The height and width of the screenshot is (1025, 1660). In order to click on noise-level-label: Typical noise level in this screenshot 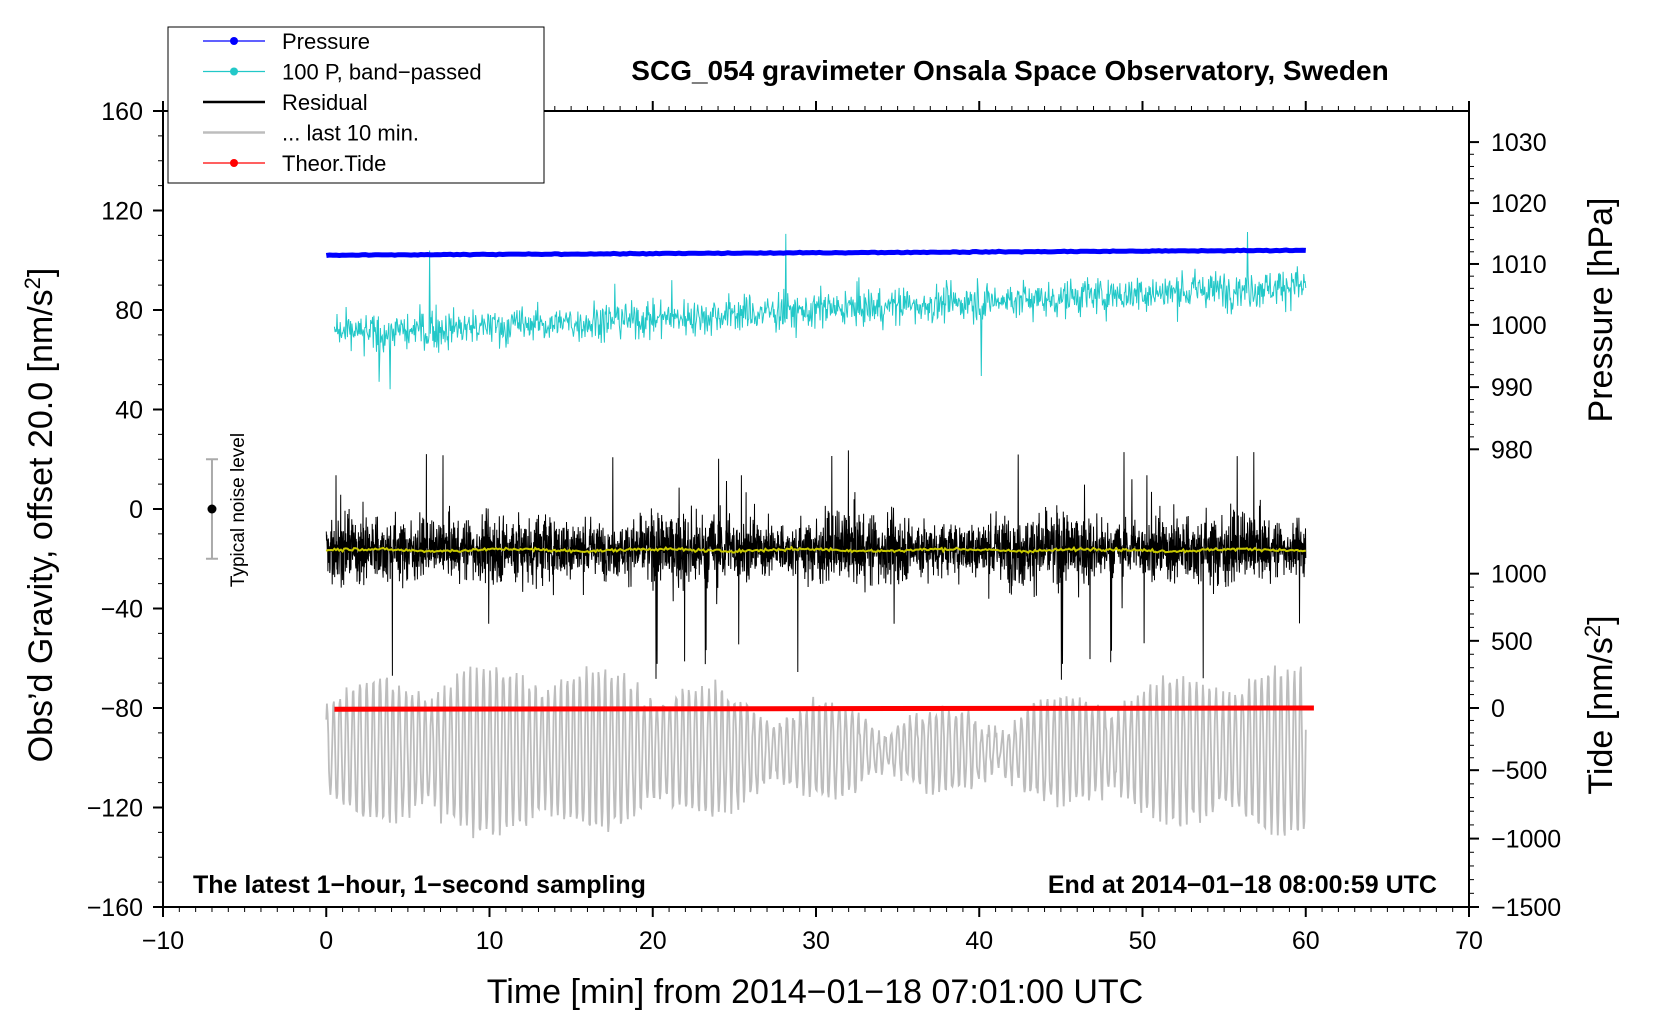, I will do `click(238, 510)`.